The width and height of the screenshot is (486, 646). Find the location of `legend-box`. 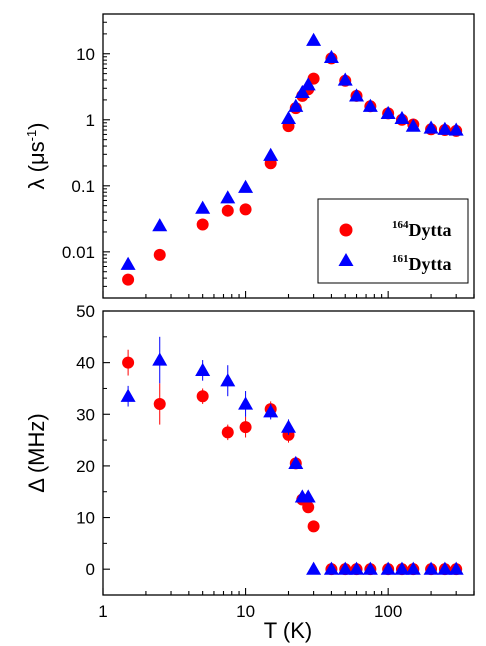

legend-box is located at coordinates (393, 241).